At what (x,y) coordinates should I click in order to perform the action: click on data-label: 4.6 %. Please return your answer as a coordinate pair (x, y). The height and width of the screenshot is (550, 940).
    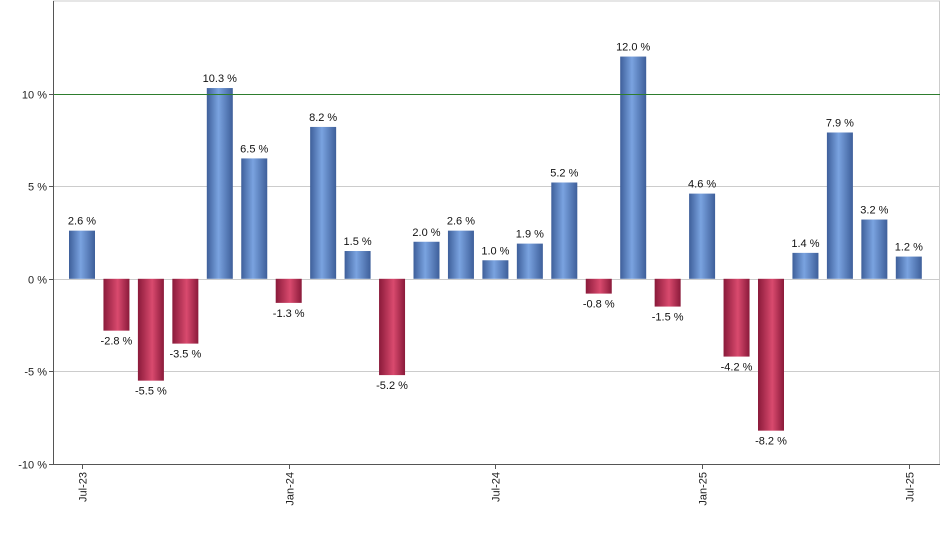
    Looking at the image, I should click on (702, 185).